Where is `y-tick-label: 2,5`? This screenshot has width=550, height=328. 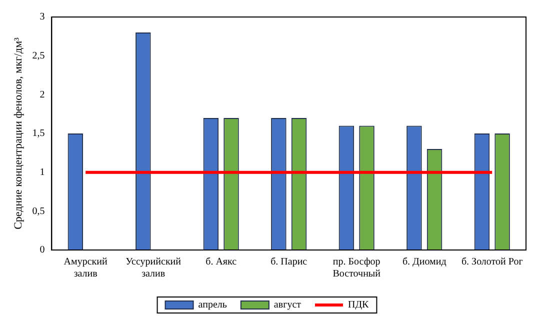 y-tick-label: 2,5 is located at coordinates (38, 56).